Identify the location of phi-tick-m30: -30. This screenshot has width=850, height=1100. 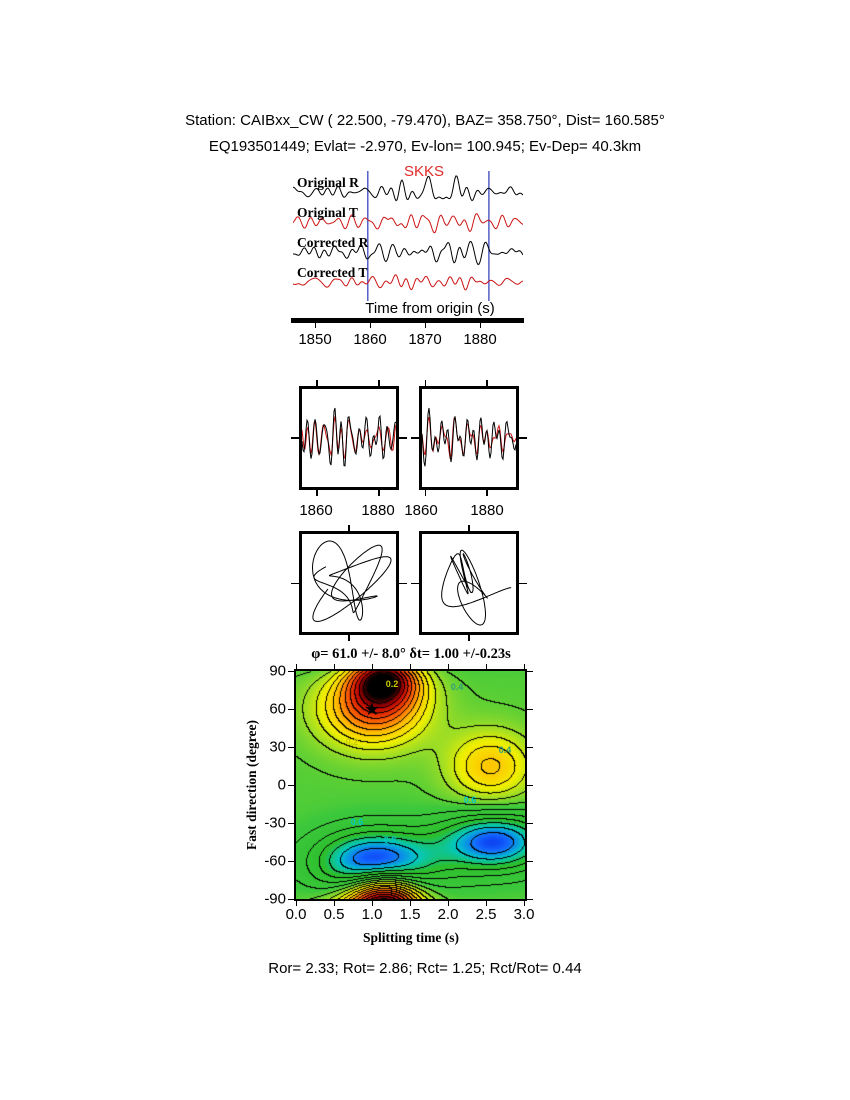
(275, 823).